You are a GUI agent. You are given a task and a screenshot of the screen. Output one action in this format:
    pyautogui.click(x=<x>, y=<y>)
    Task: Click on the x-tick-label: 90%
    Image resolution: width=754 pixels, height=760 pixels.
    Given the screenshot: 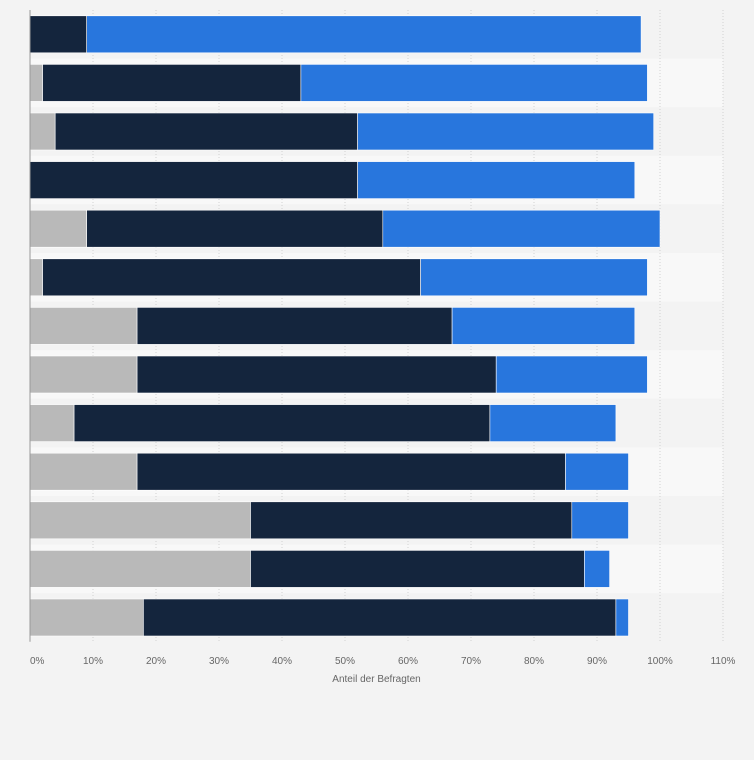 What is the action you would take?
    pyautogui.click(x=597, y=661)
    